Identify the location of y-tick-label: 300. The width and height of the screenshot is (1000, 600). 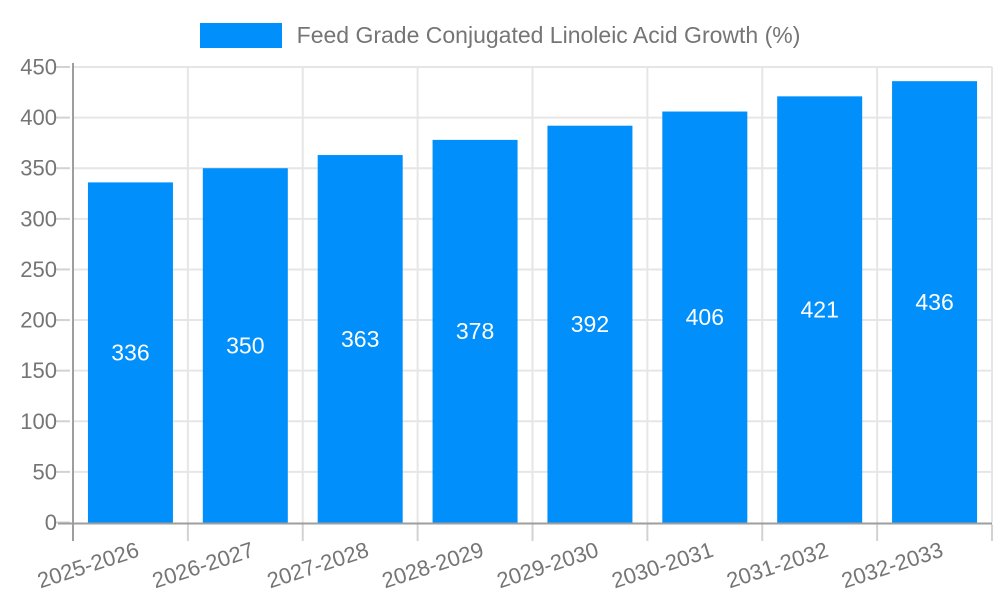
(38, 218).